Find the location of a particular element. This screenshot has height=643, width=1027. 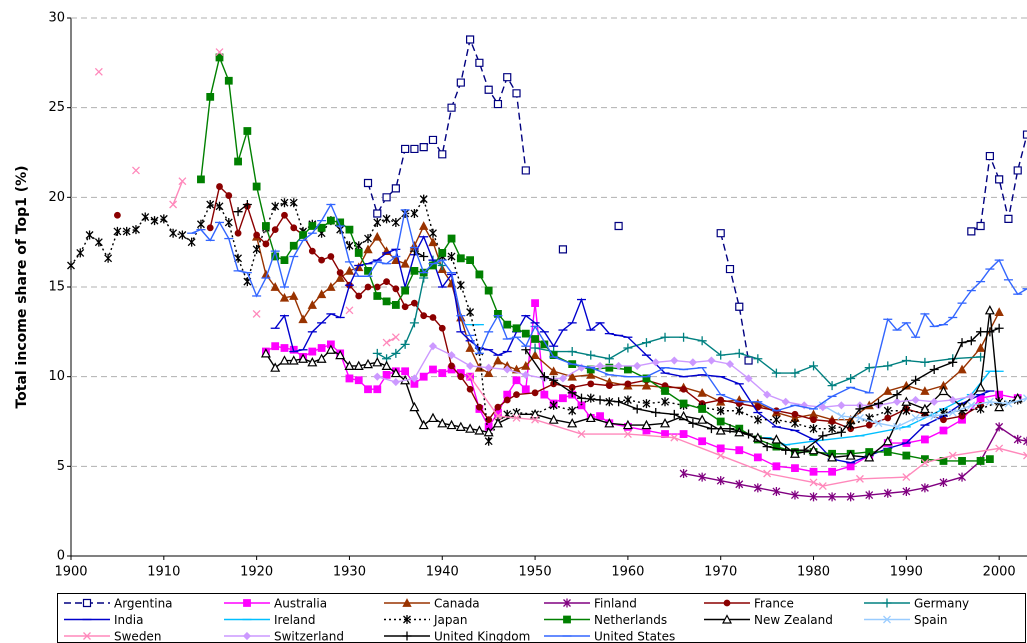

legend-label: Spain is located at coordinates (931, 620).